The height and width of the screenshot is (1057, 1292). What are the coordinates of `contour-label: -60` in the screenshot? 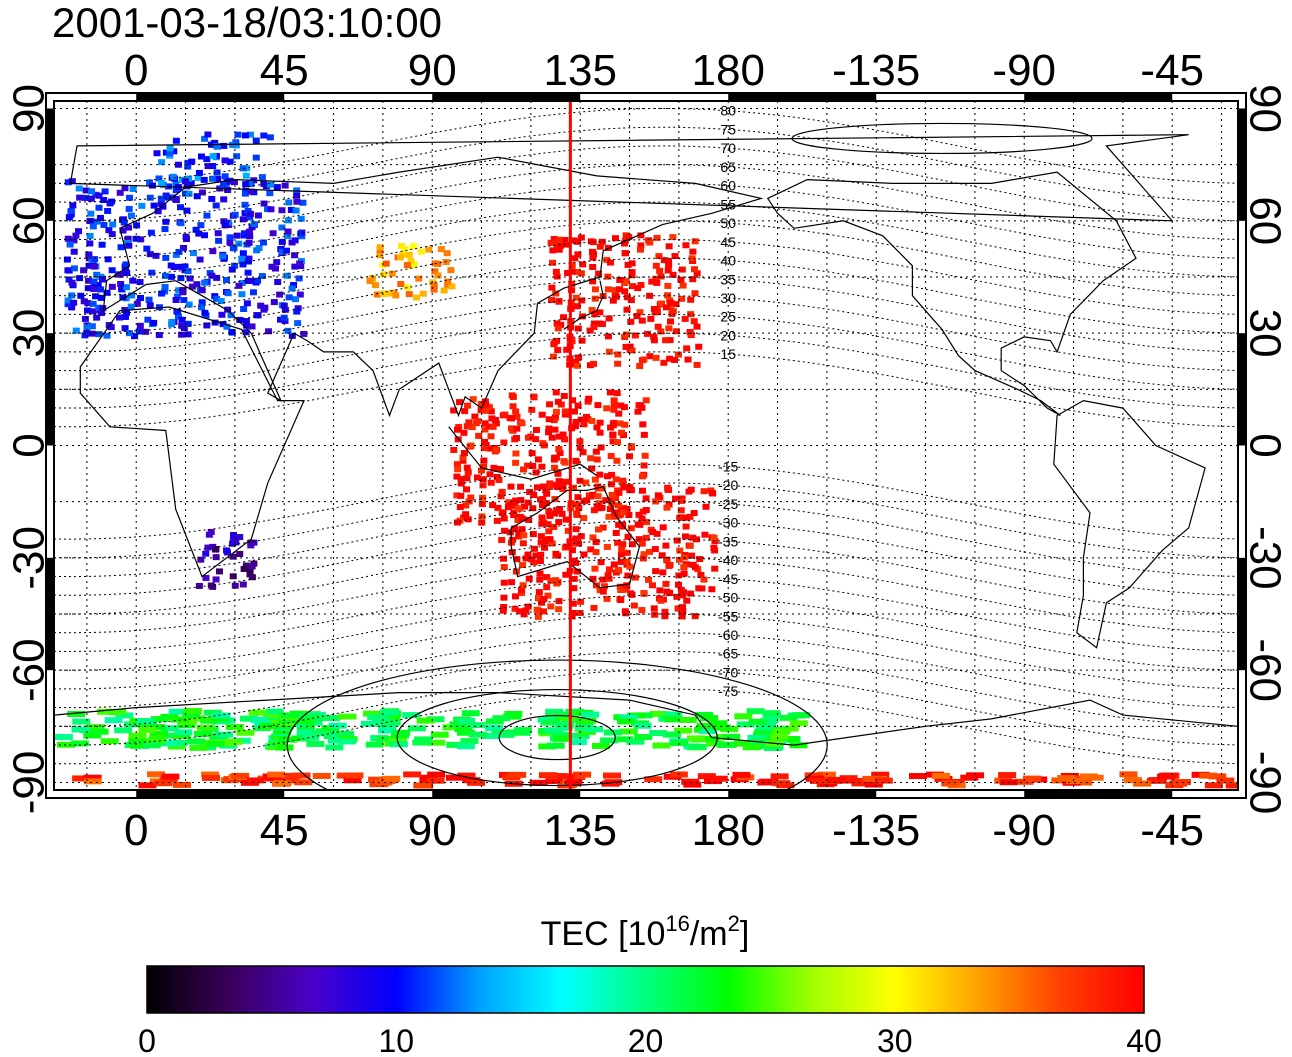 It's located at (728, 635).